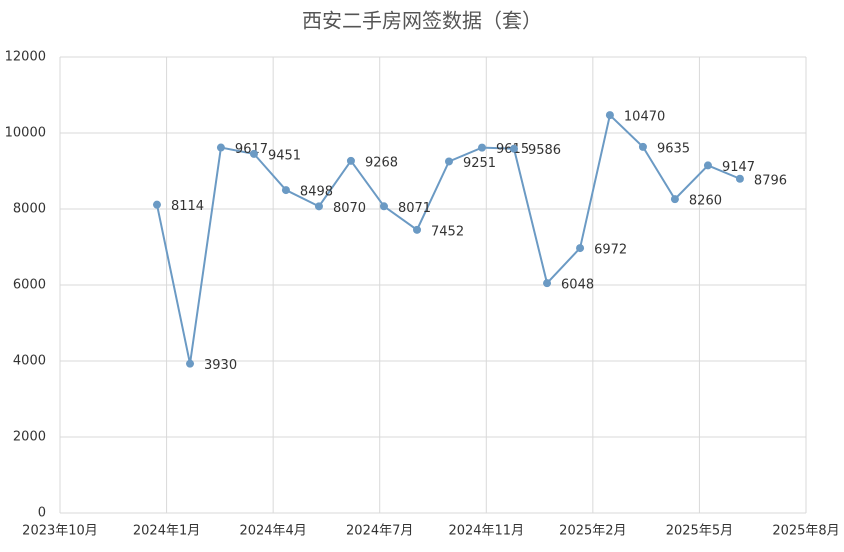  Describe the element at coordinates (610, 250) in the screenshot. I see `data-label: 6972` at that location.